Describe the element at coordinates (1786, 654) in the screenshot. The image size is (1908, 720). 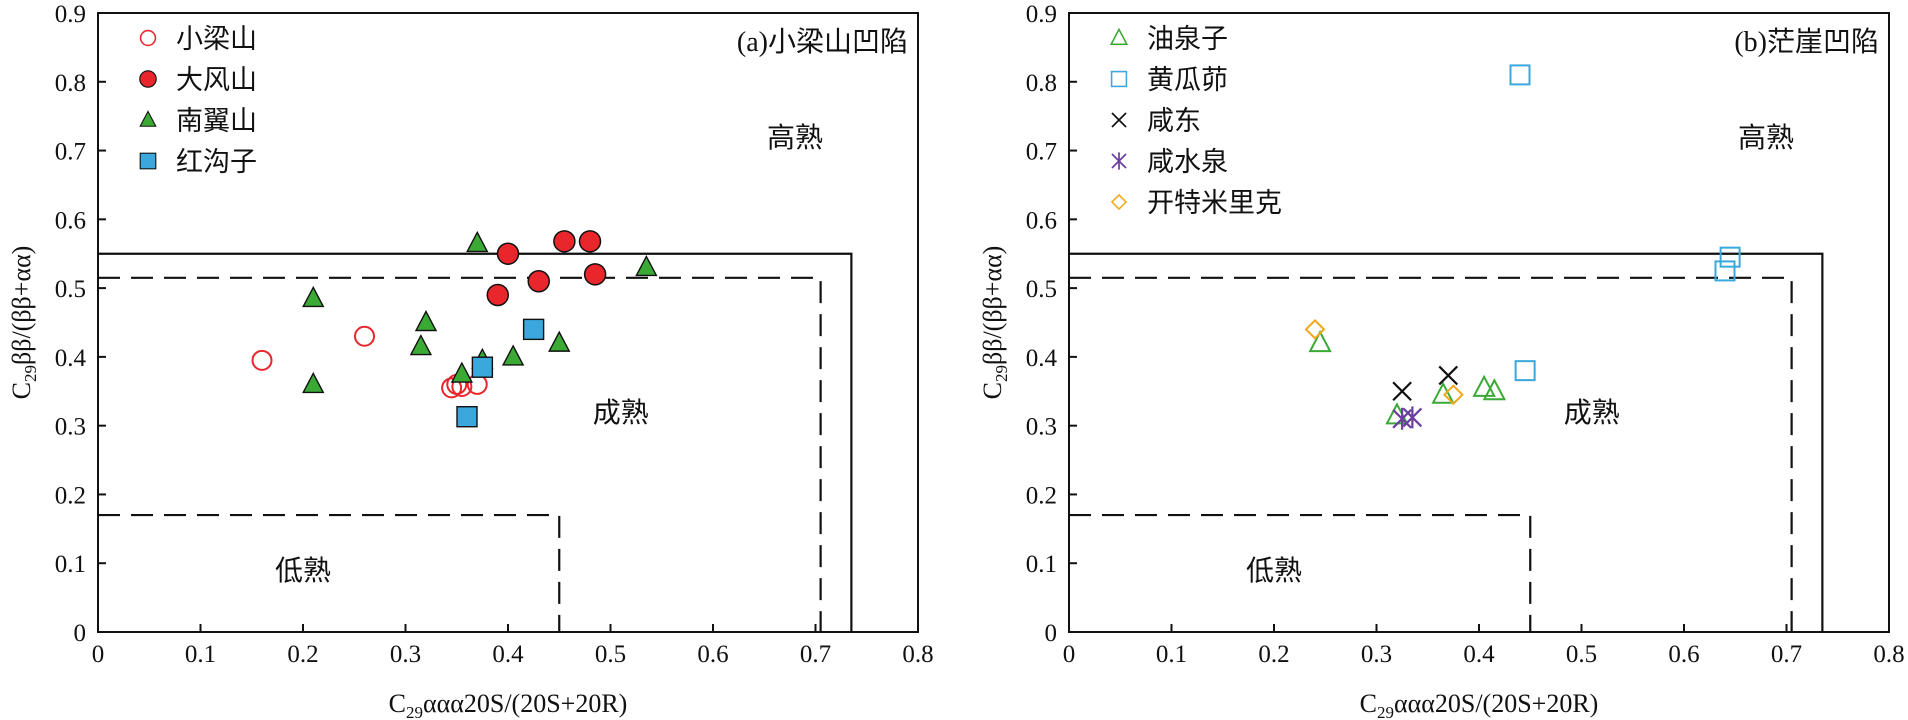
I see `x-tick-label: 0.7` at that location.